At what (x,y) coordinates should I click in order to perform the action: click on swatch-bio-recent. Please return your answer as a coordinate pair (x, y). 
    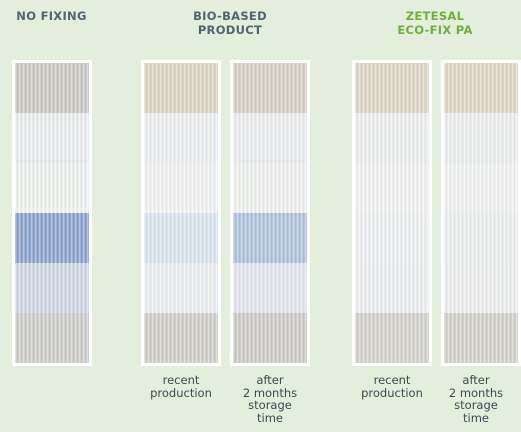
    Looking at the image, I should click on (181, 213).